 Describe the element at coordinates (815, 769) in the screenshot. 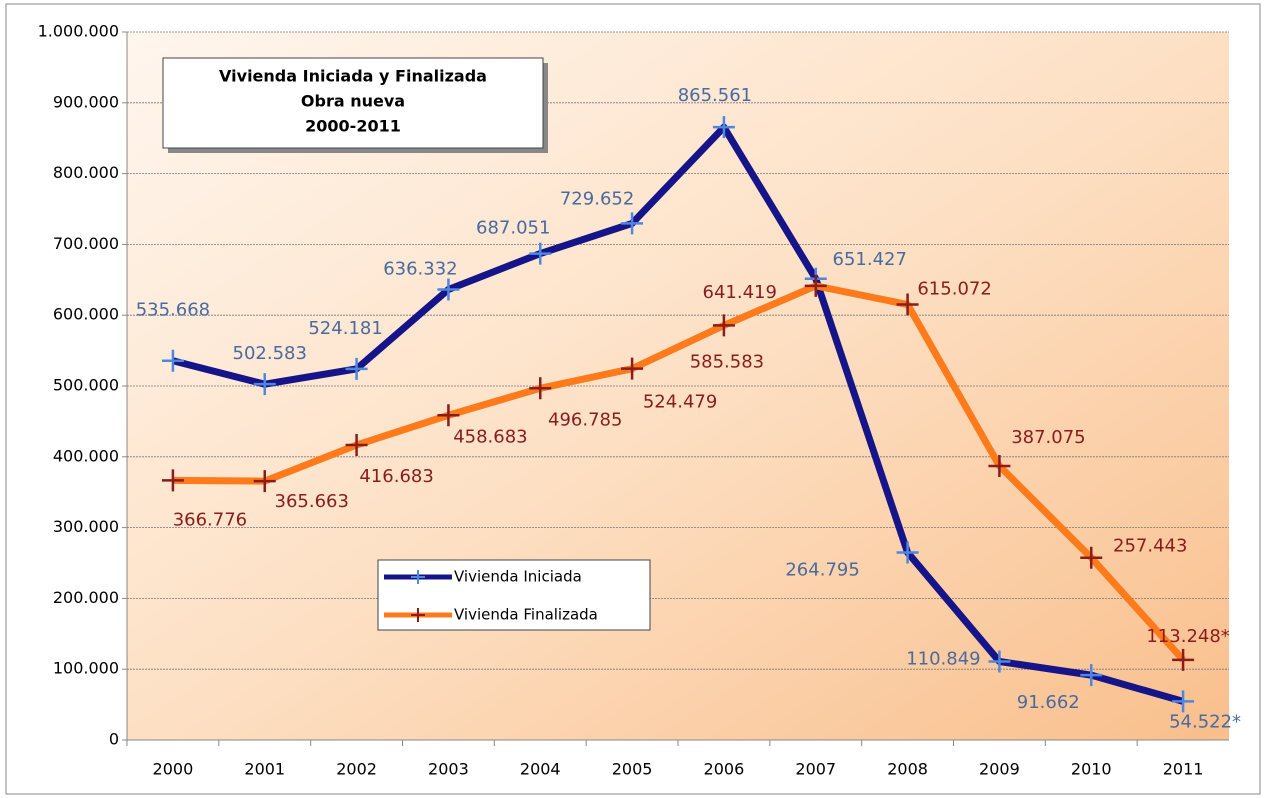

I see `x-tick-label: 2007` at that location.